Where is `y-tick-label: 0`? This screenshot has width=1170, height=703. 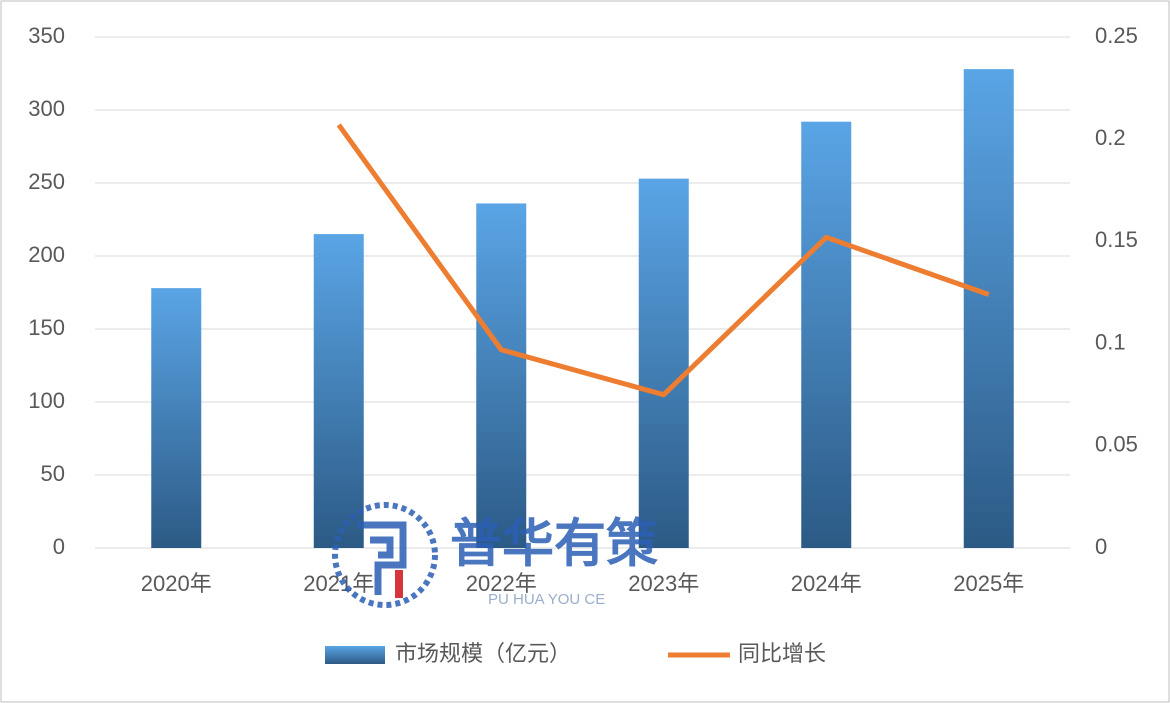 y-tick-label: 0 is located at coordinates (59, 546).